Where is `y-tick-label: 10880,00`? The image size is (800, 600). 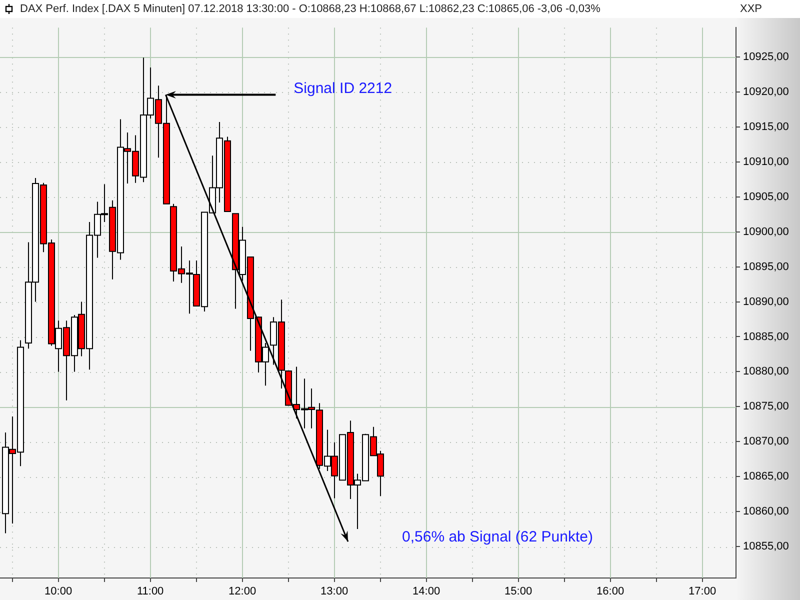
y-tick-label: 10880,00 is located at coordinates (766, 372).